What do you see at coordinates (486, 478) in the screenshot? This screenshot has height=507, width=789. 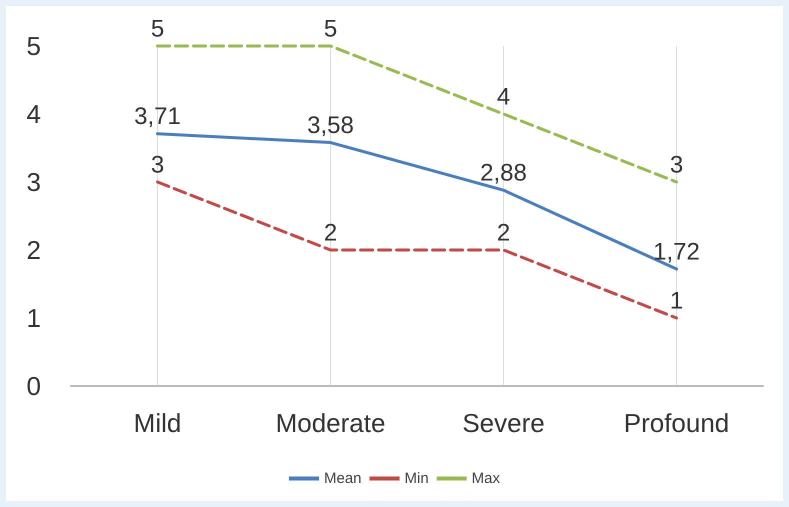 I see `legend-label: Max` at bounding box center [486, 478].